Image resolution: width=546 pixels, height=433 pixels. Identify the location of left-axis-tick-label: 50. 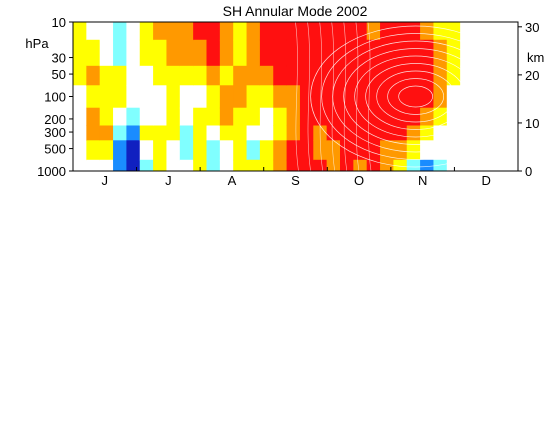
(59, 74).